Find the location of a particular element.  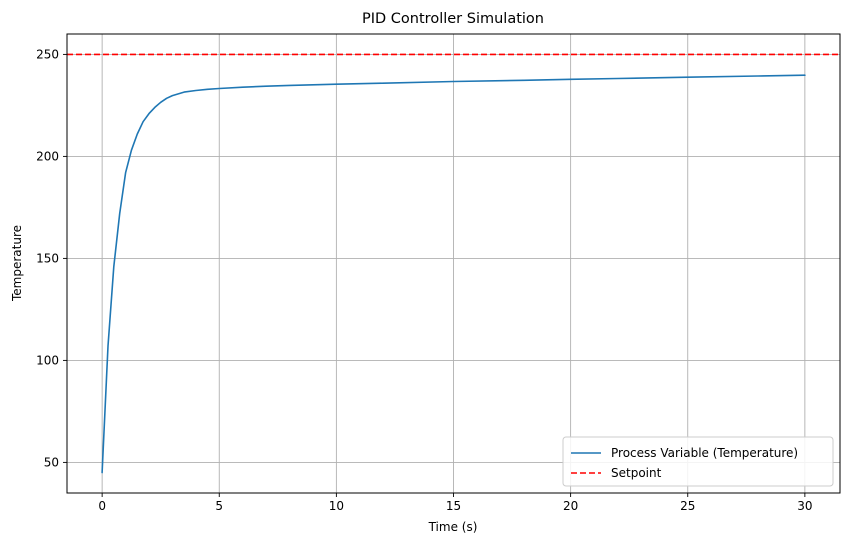

y-tick-label: 100 is located at coordinates (47, 360).